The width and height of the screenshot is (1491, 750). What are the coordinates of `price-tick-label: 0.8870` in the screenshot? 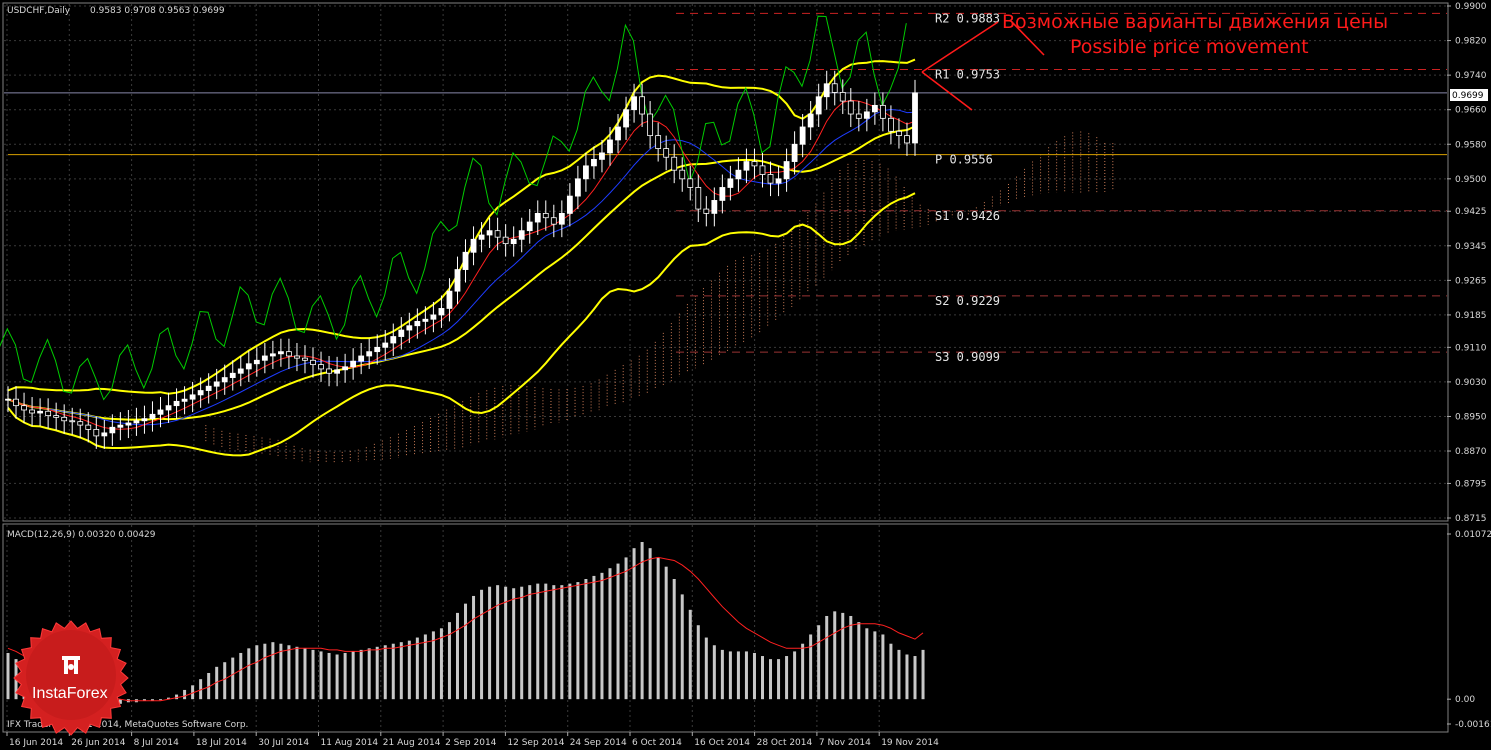 It's located at (1471, 452).